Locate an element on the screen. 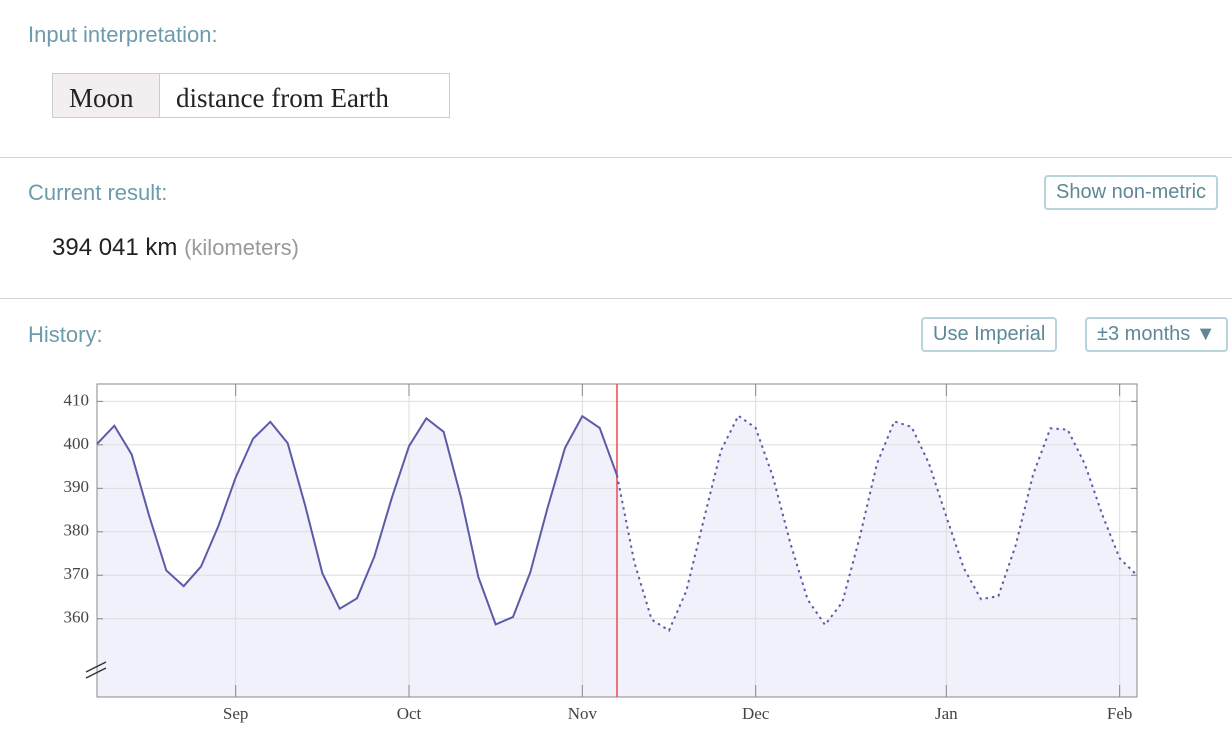 The image size is (1232, 734). x-tick-label: Jan is located at coordinates (946, 713).